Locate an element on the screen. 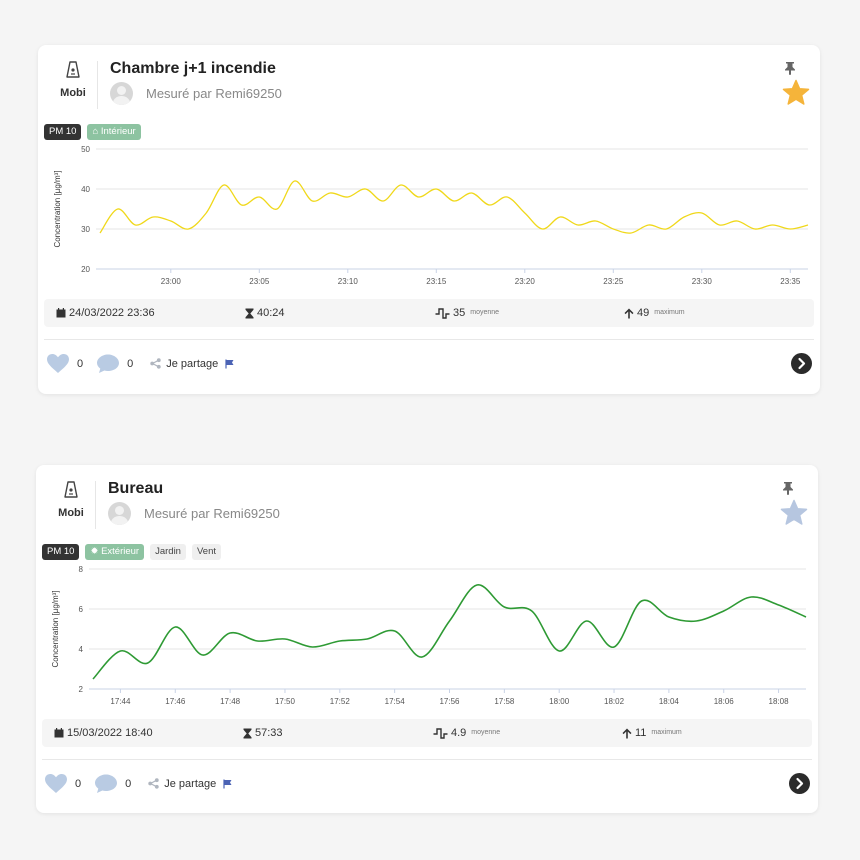 This screenshot has width=860, height=860. tag-list: PM 10 ✹ Extérieur Jardin Vent is located at coordinates (131, 552).